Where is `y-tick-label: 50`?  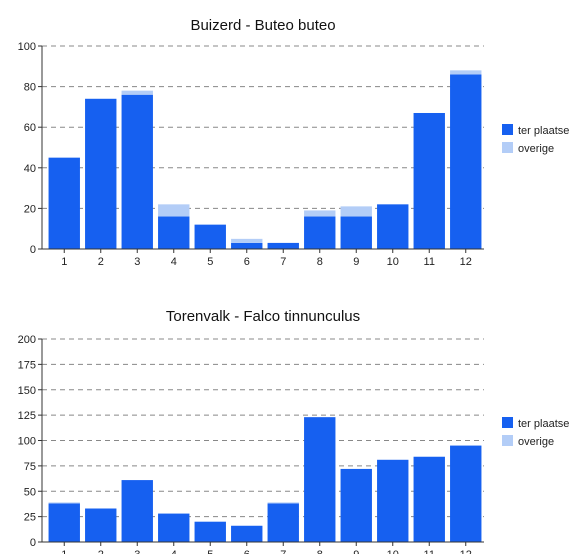 y-tick-label: 50 is located at coordinates (30, 492).